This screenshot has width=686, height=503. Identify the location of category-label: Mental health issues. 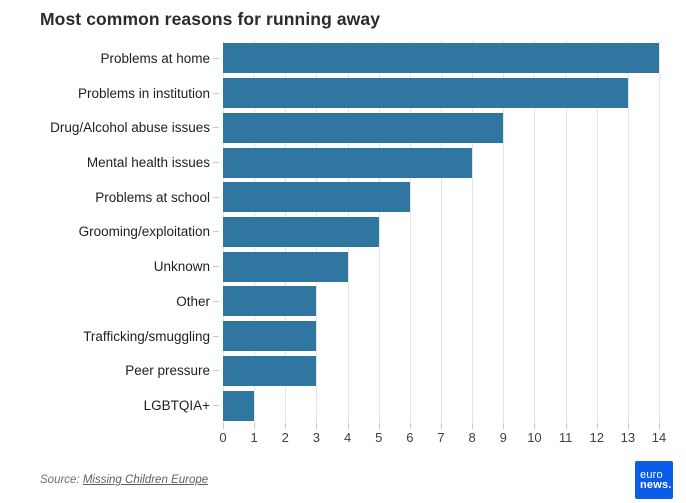
(148, 163).